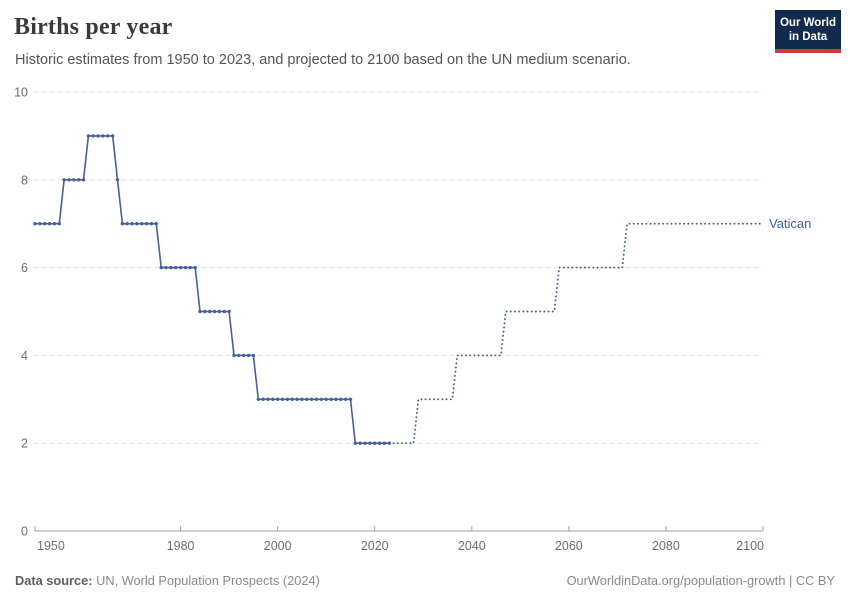 Image resolution: width=850 pixels, height=600 pixels. I want to click on x-tick-label: 1950, so click(51, 546).